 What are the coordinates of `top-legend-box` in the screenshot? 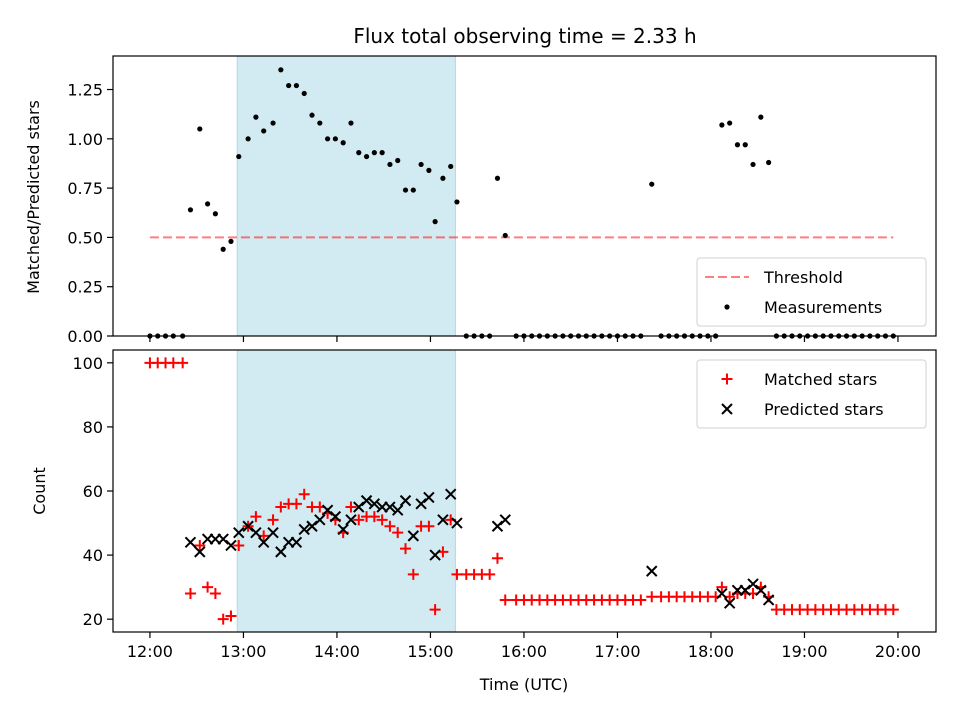 It's located at (811, 292).